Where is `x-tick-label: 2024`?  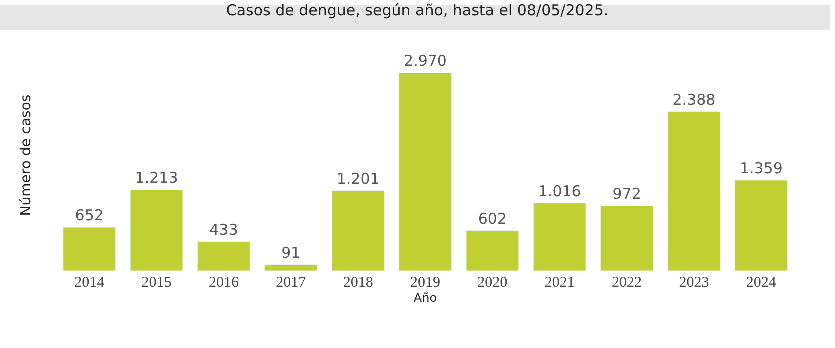 x-tick-label: 2024 is located at coordinates (761, 283).